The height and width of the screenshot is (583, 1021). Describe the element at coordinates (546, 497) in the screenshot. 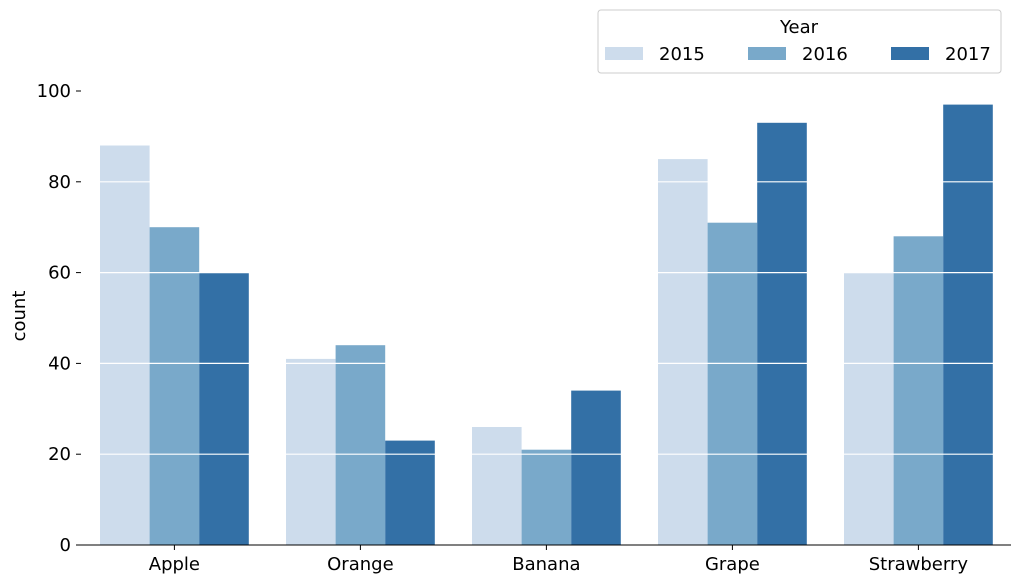

I see `bar-banana-2016` at that location.